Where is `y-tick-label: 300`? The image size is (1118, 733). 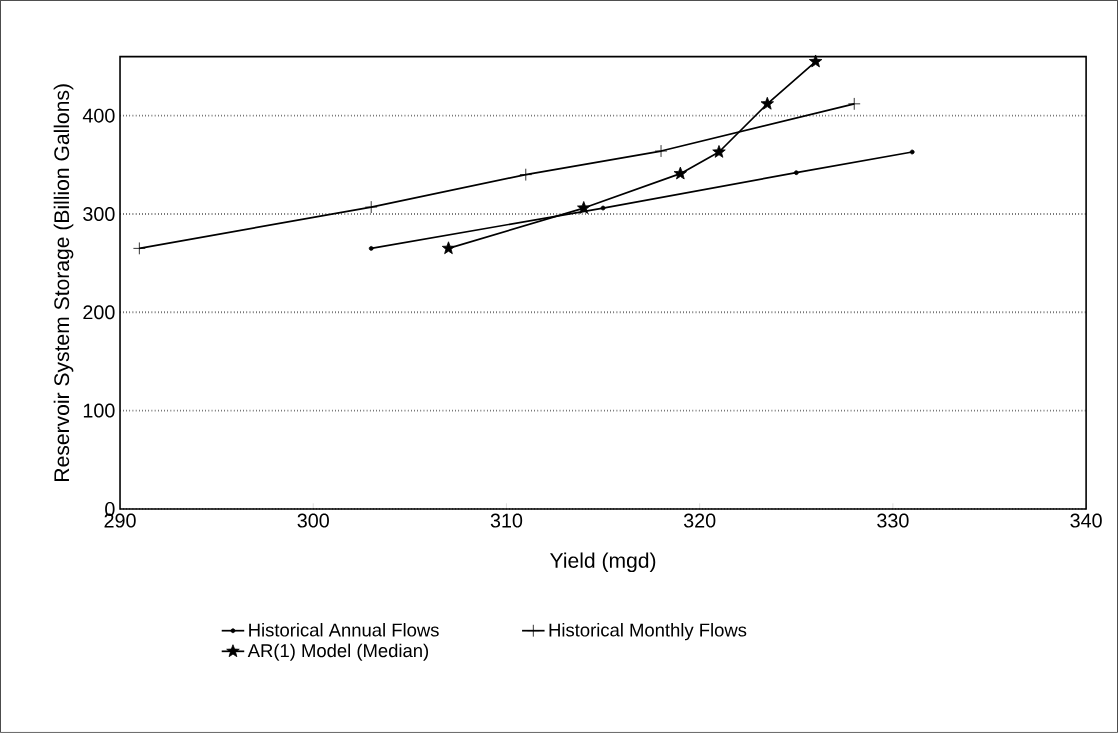 y-tick-label: 300 is located at coordinates (99, 214).